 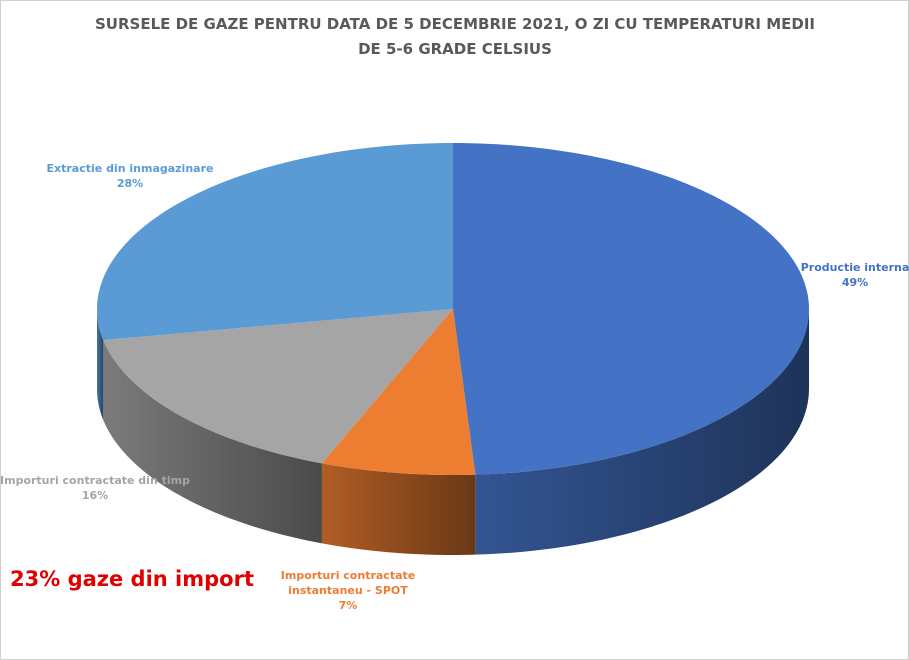 I want to click on slice-name: Extractie din inmagazinare, so click(x=130, y=168).